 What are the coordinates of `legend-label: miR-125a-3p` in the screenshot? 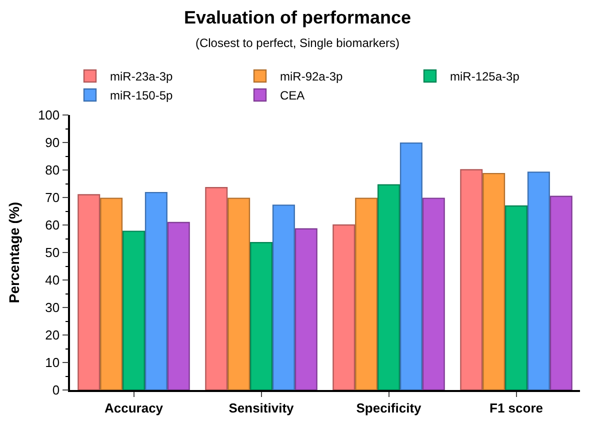 It's located at (485, 77).